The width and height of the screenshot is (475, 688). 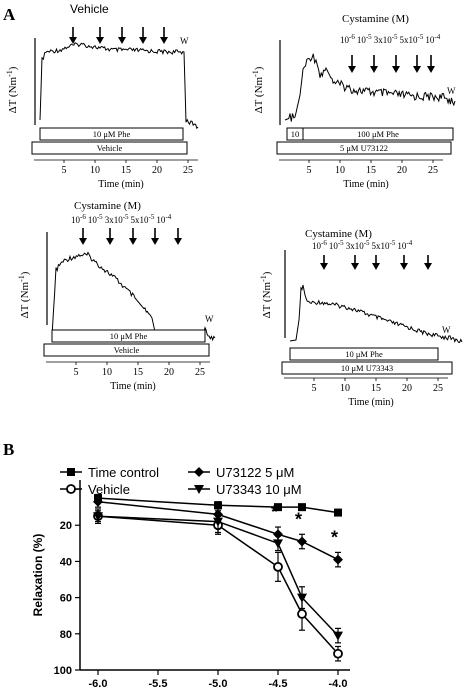 I want to click on treatment-bar-label: Vehicle, so click(x=110, y=148).